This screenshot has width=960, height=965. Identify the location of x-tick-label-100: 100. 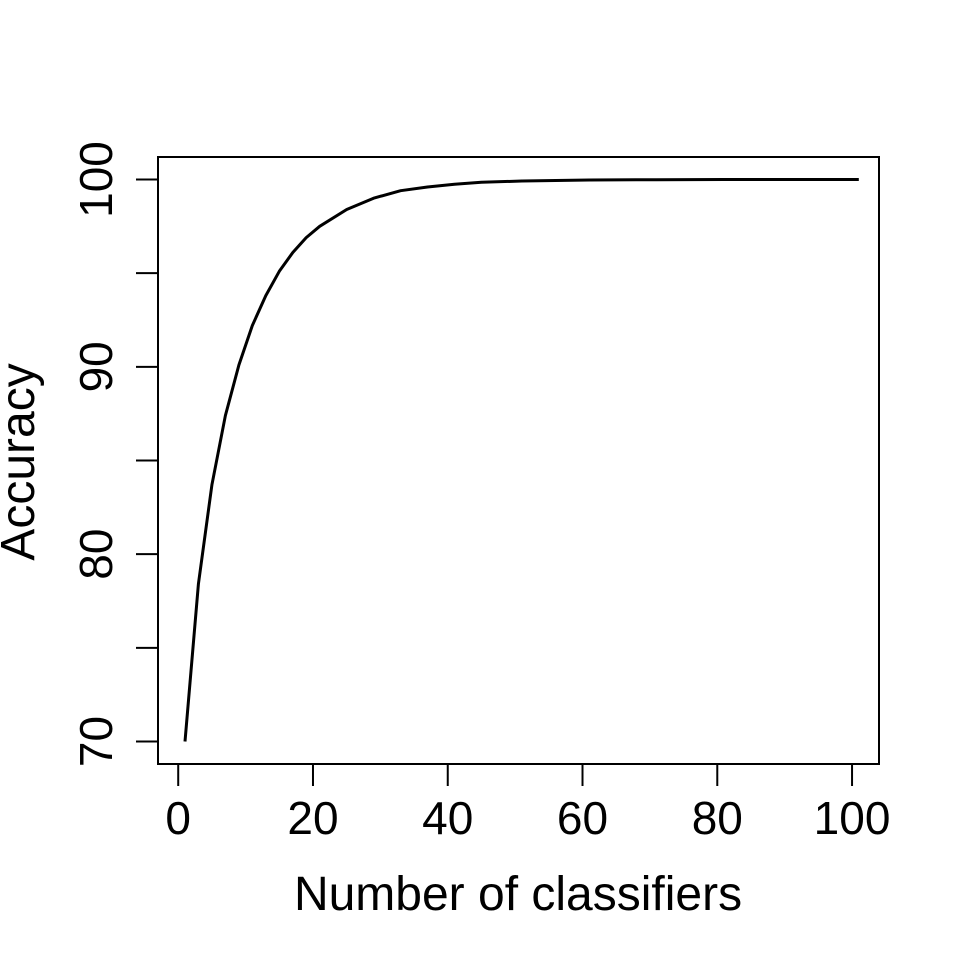
(852, 818).